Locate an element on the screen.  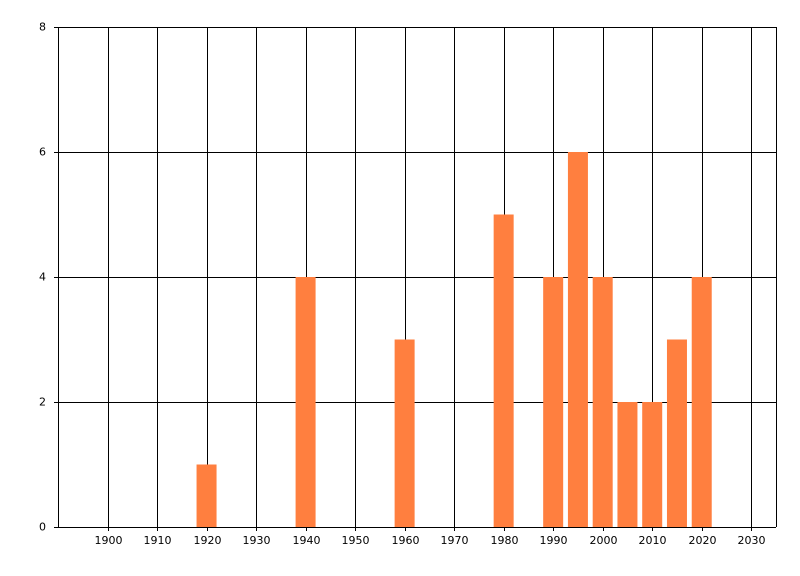
x-tick-label: 2000 is located at coordinates (604, 540).